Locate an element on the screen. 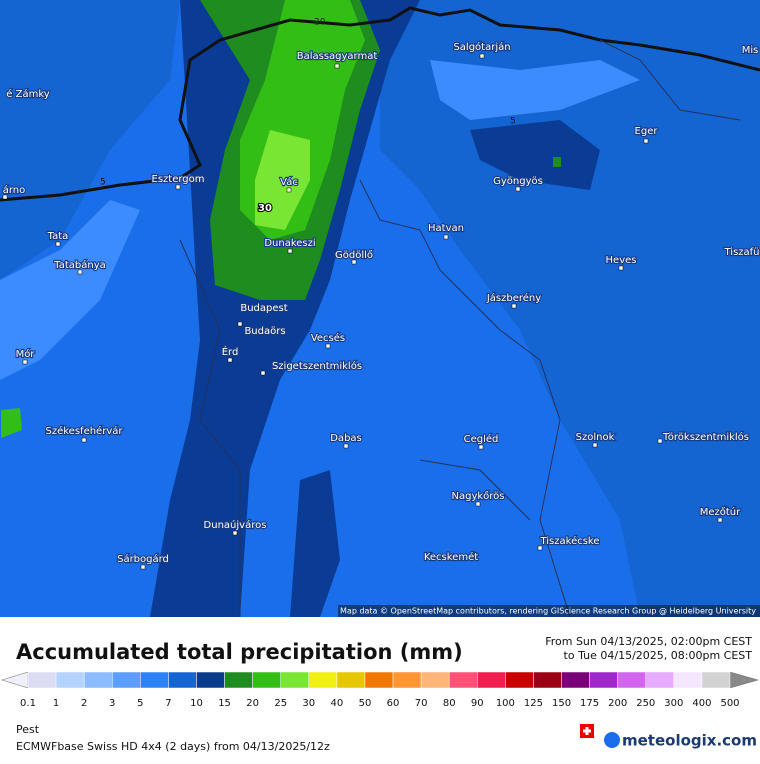  place-label: Szigetszentmiklós is located at coordinates (317, 366).